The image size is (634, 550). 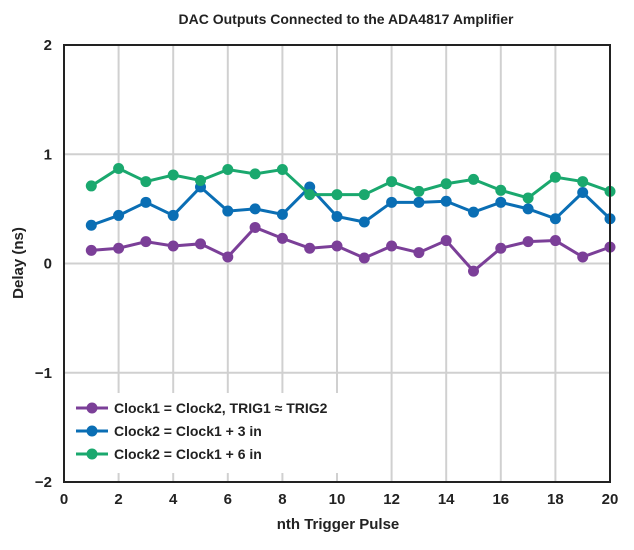 What do you see at coordinates (337, 499) in the screenshot?
I see `x-tick-label: 10` at bounding box center [337, 499].